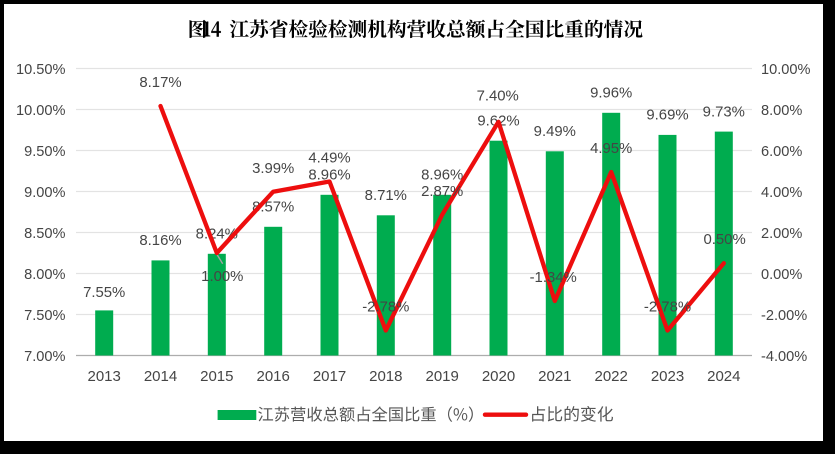 This screenshot has height=454, width=835. Describe the element at coordinates (329, 376) in the screenshot. I see `svg-text: 2017` at that location.